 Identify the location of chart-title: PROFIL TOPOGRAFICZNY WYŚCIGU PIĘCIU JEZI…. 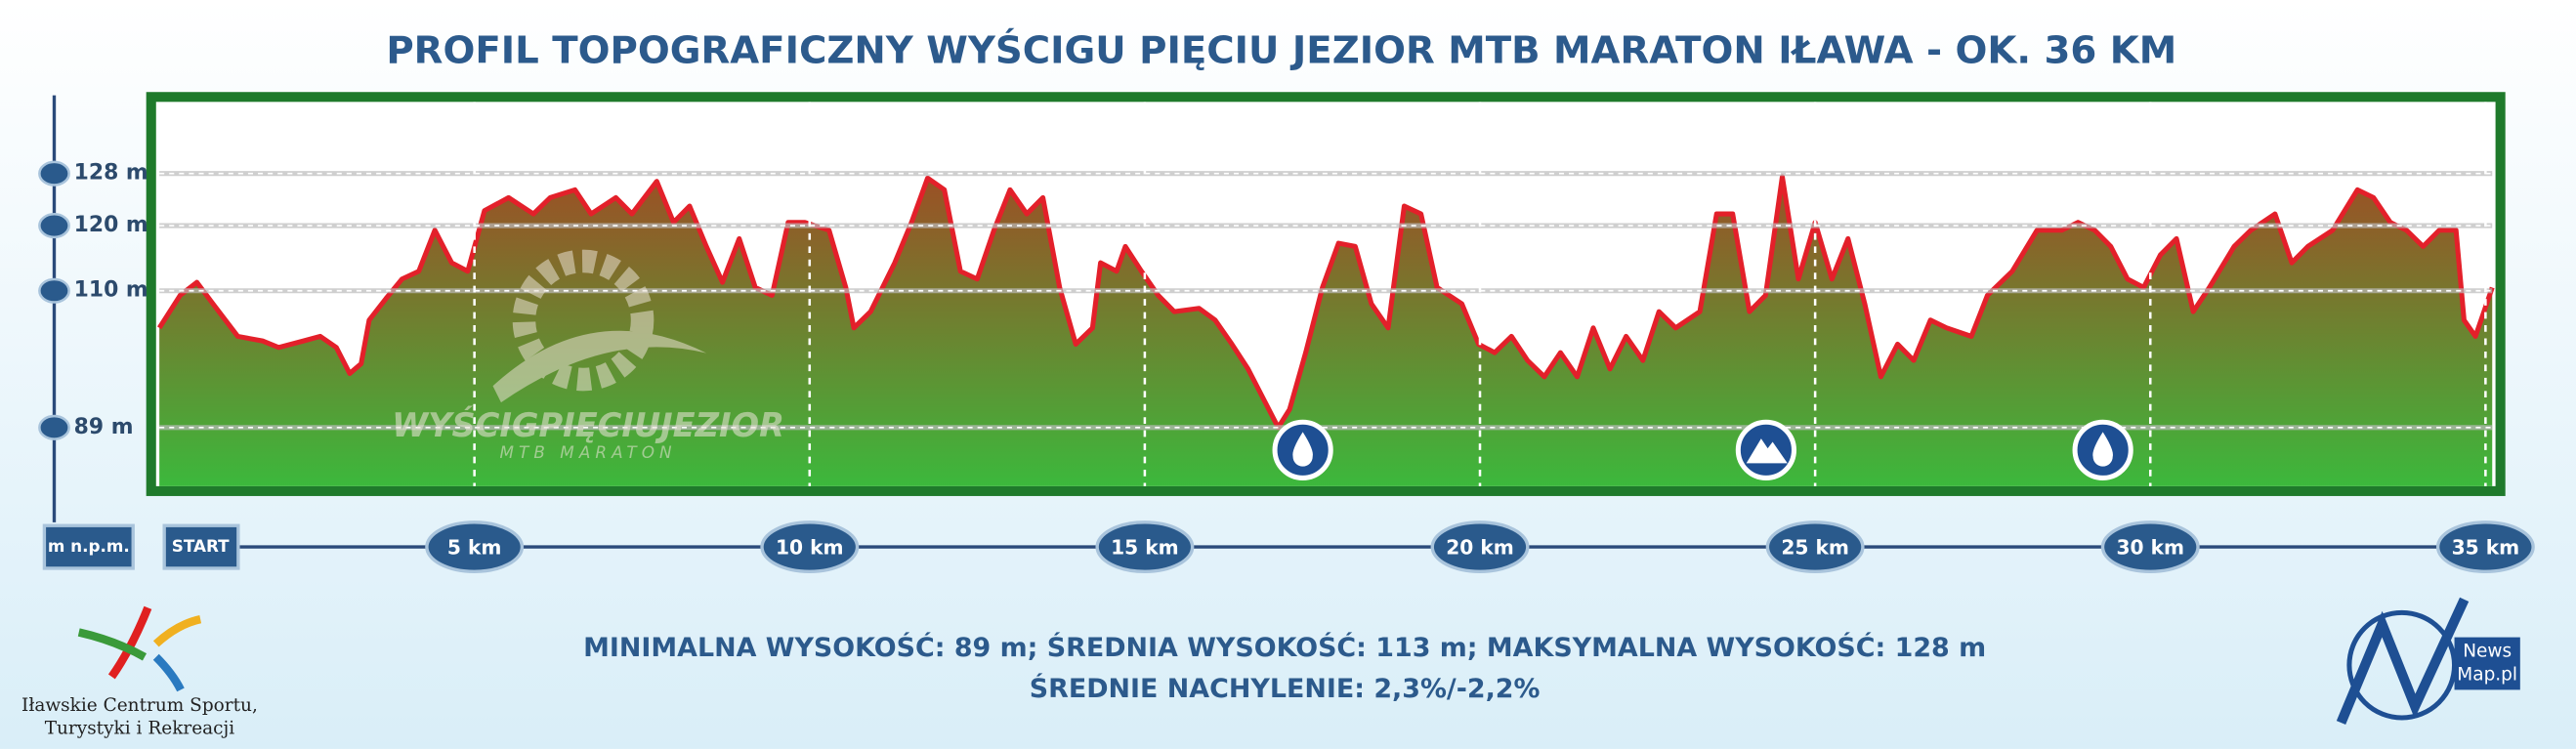
(1281, 49).